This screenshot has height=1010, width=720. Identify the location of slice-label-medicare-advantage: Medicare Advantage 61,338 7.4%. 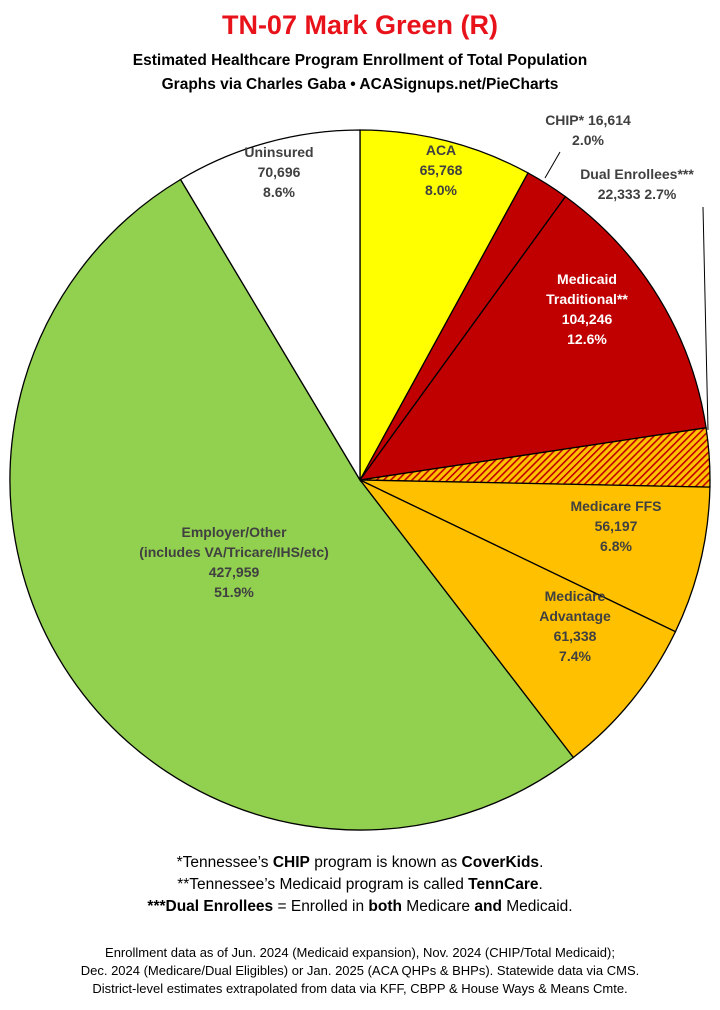
(575, 626).